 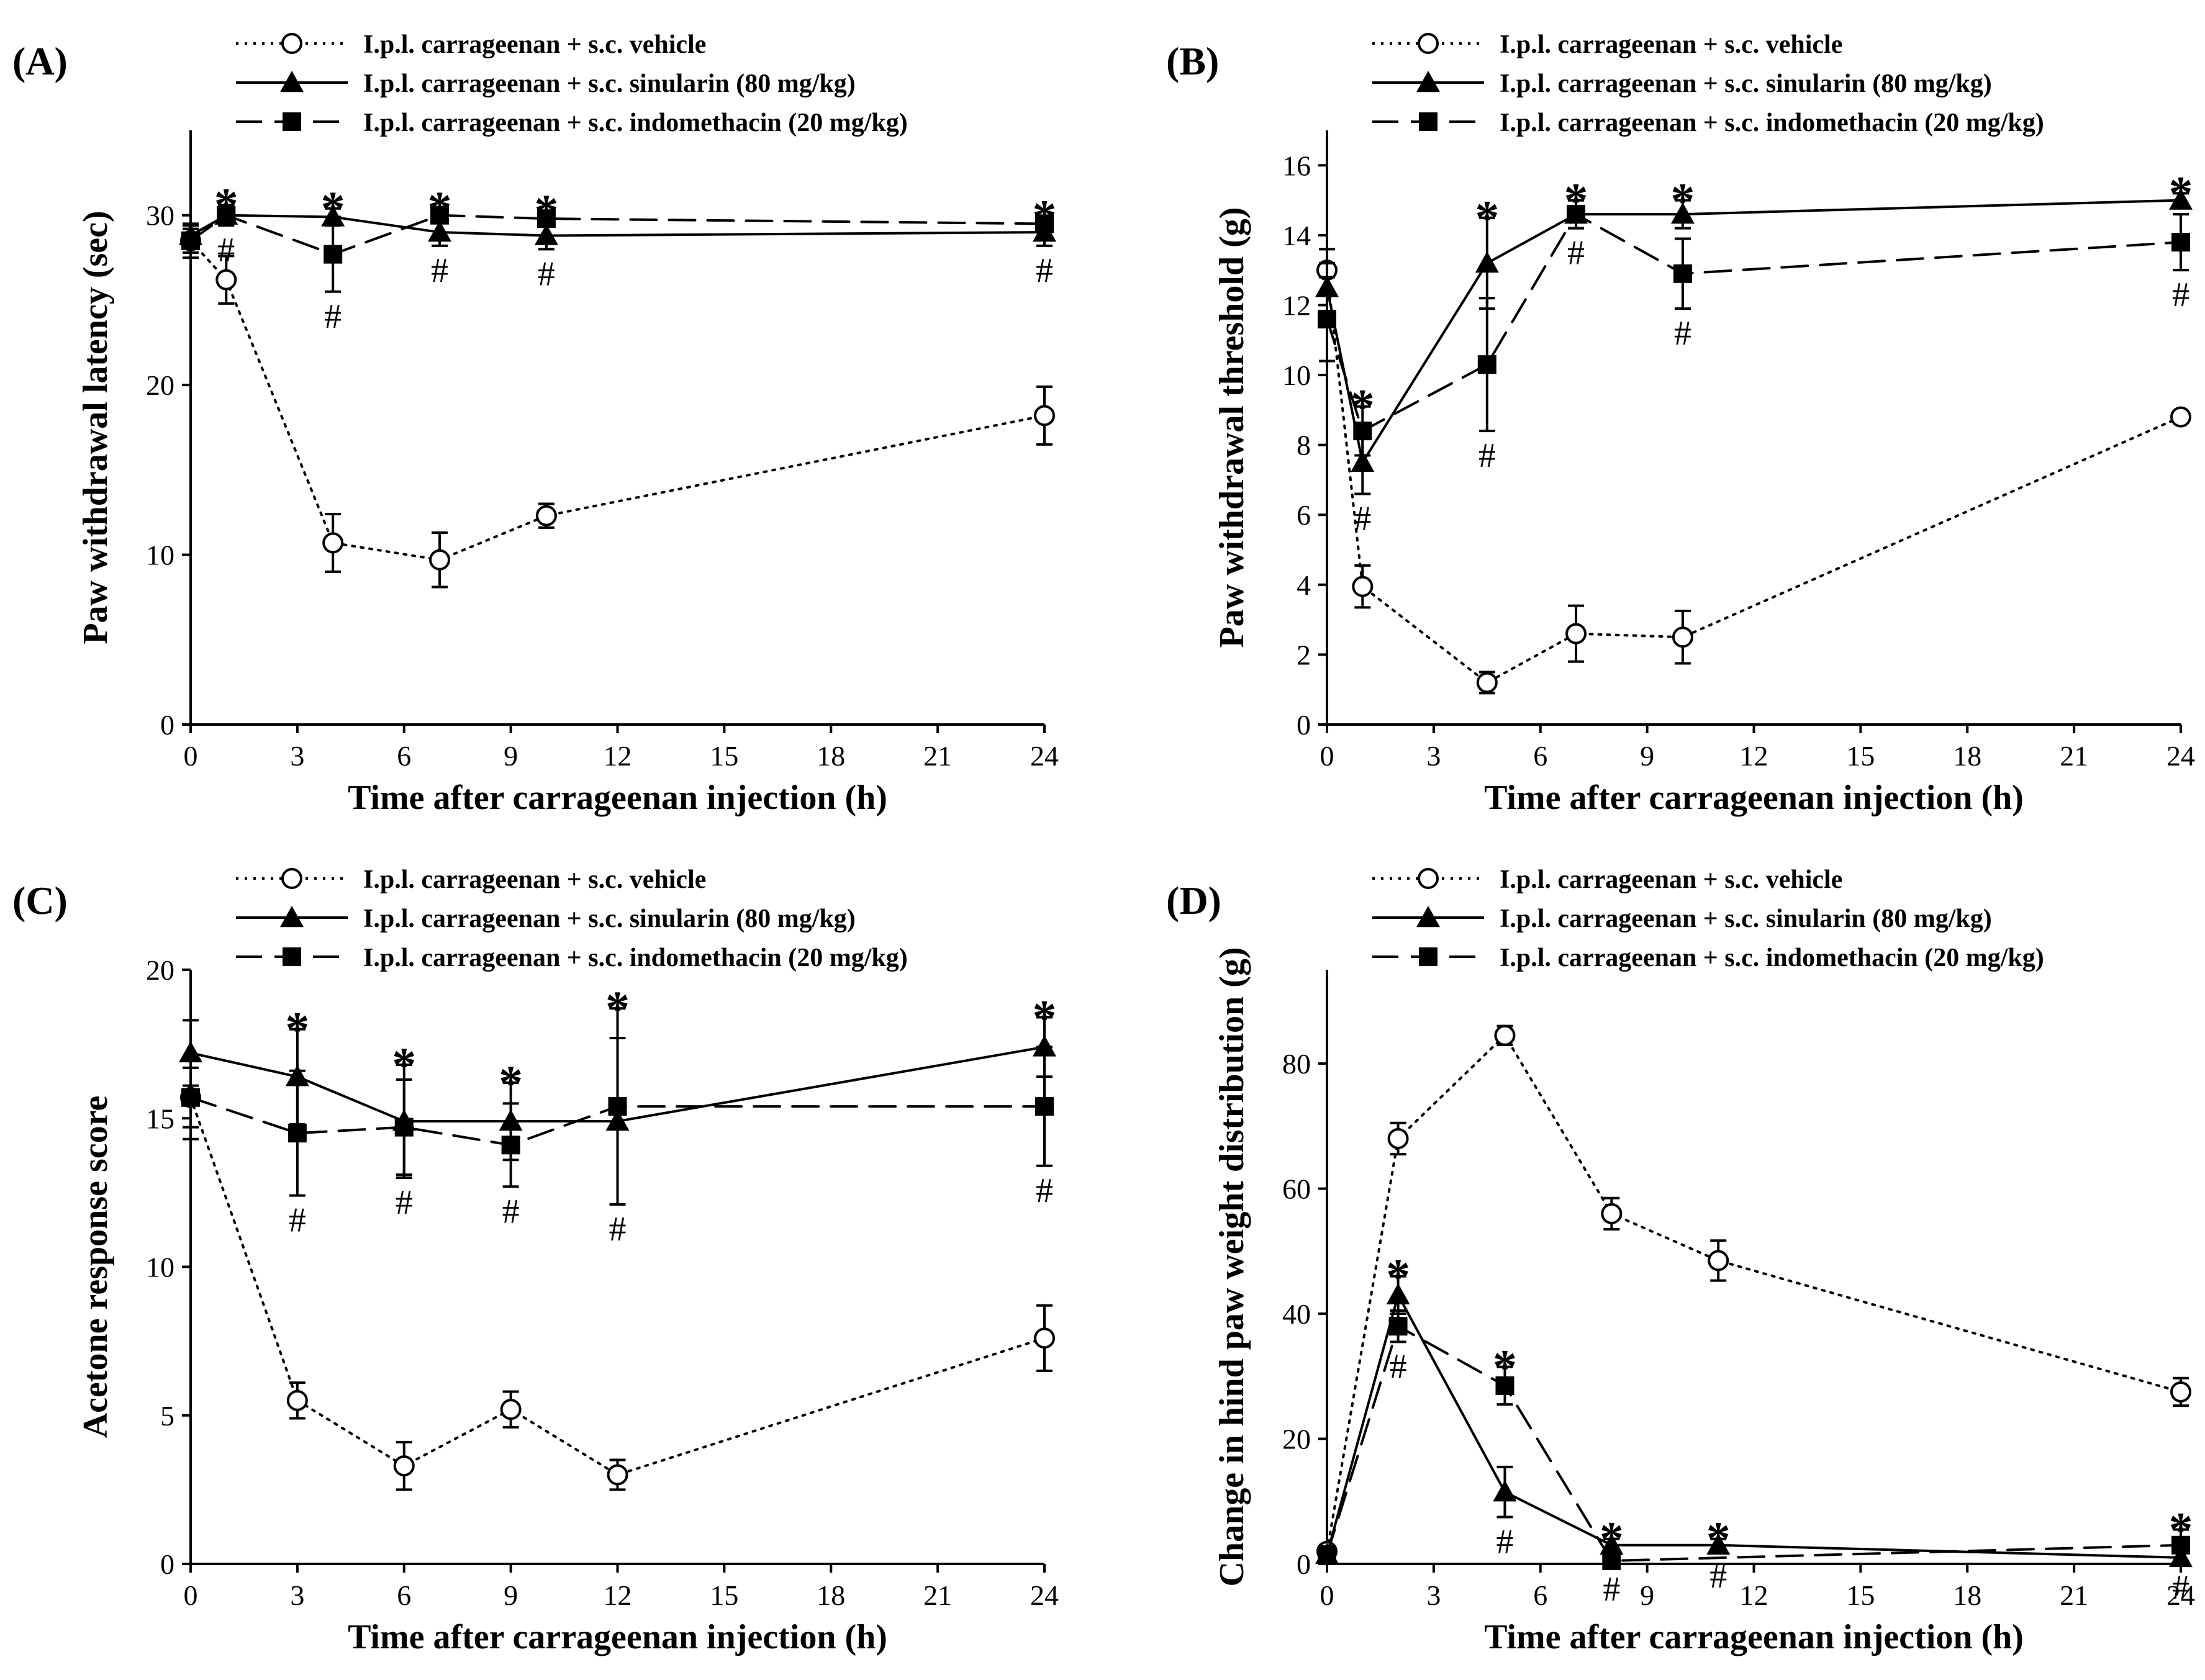 What do you see at coordinates (40, 900) in the screenshot?
I see `panel-label: (C)` at bounding box center [40, 900].